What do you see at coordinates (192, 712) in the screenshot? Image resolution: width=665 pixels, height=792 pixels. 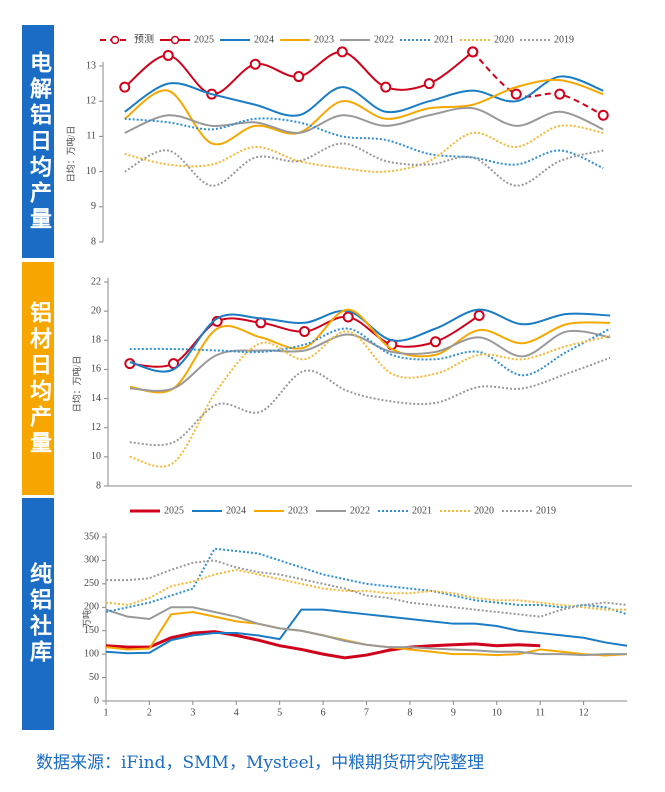 I see `x-tick-label: 3` at bounding box center [192, 712].